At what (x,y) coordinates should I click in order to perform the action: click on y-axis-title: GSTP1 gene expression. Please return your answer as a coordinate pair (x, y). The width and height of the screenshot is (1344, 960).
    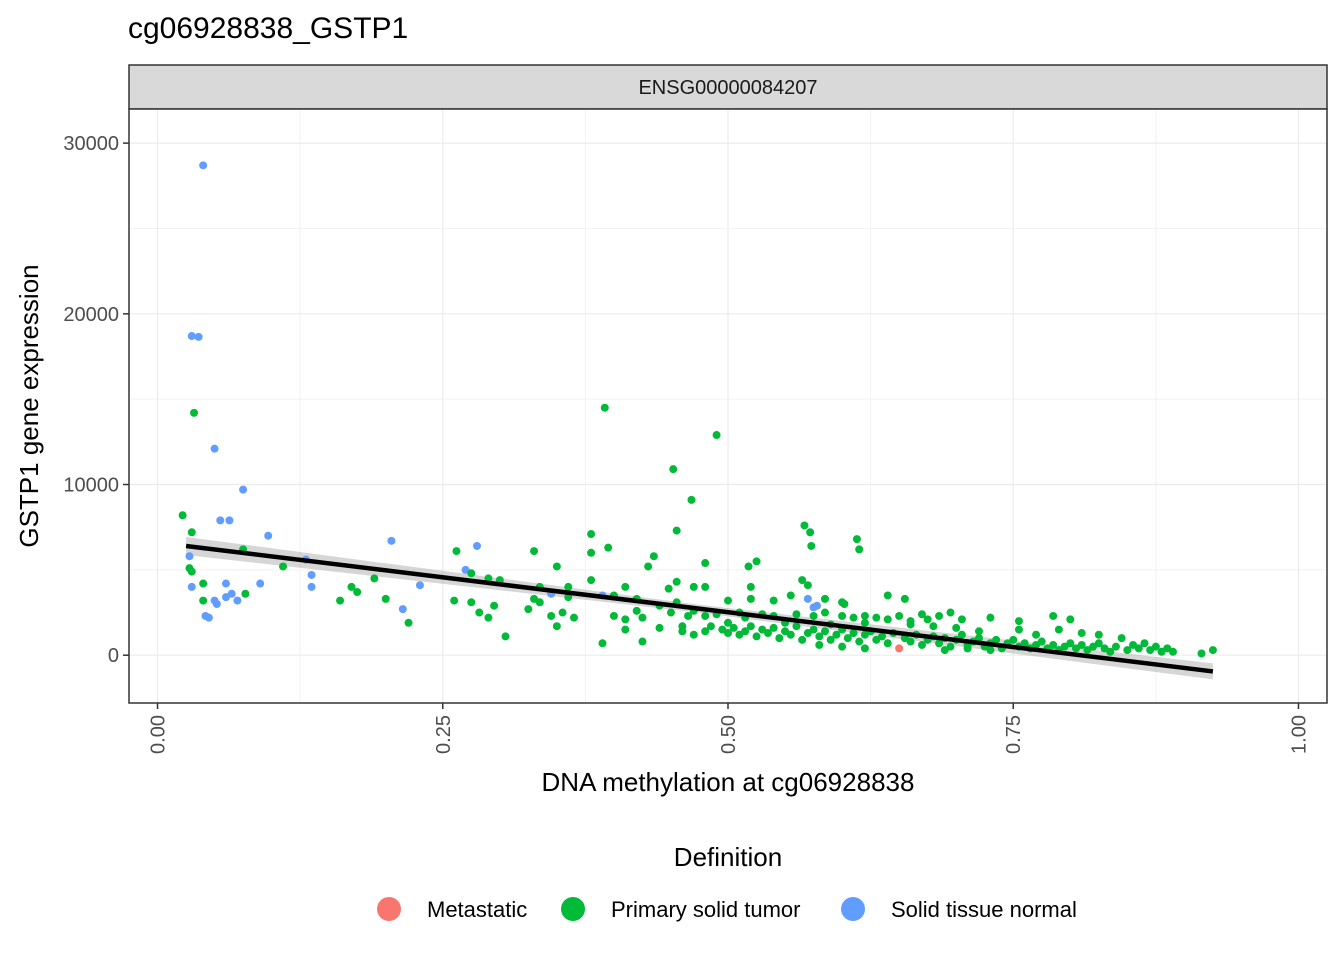
    Looking at the image, I should click on (29, 405).